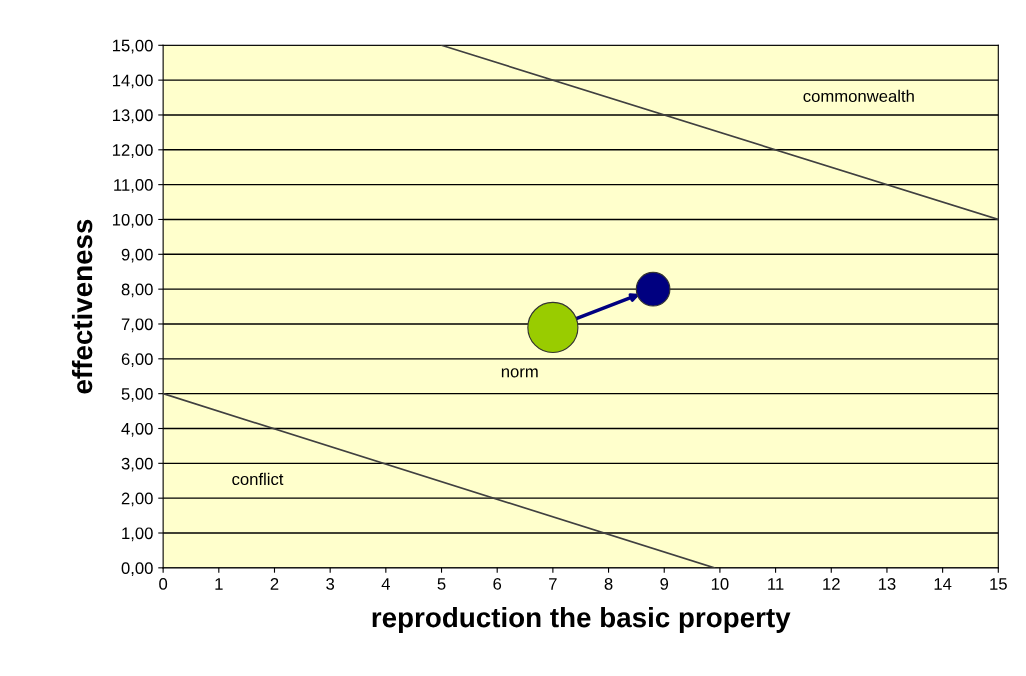  Describe the element at coordinates (858, 96) in the screenshot. I see `annotation: commonwealth` at that location.